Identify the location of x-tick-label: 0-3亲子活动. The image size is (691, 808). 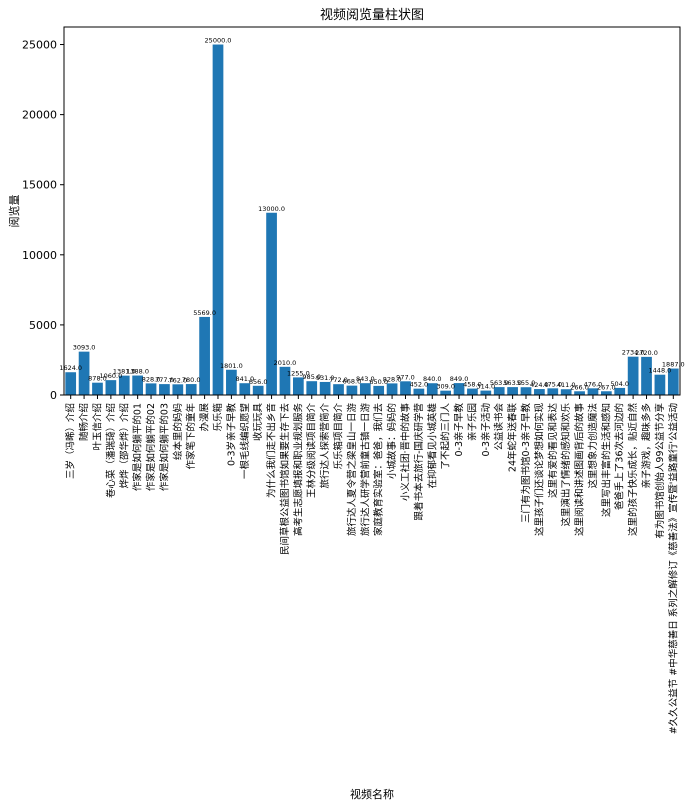
(486, 430).